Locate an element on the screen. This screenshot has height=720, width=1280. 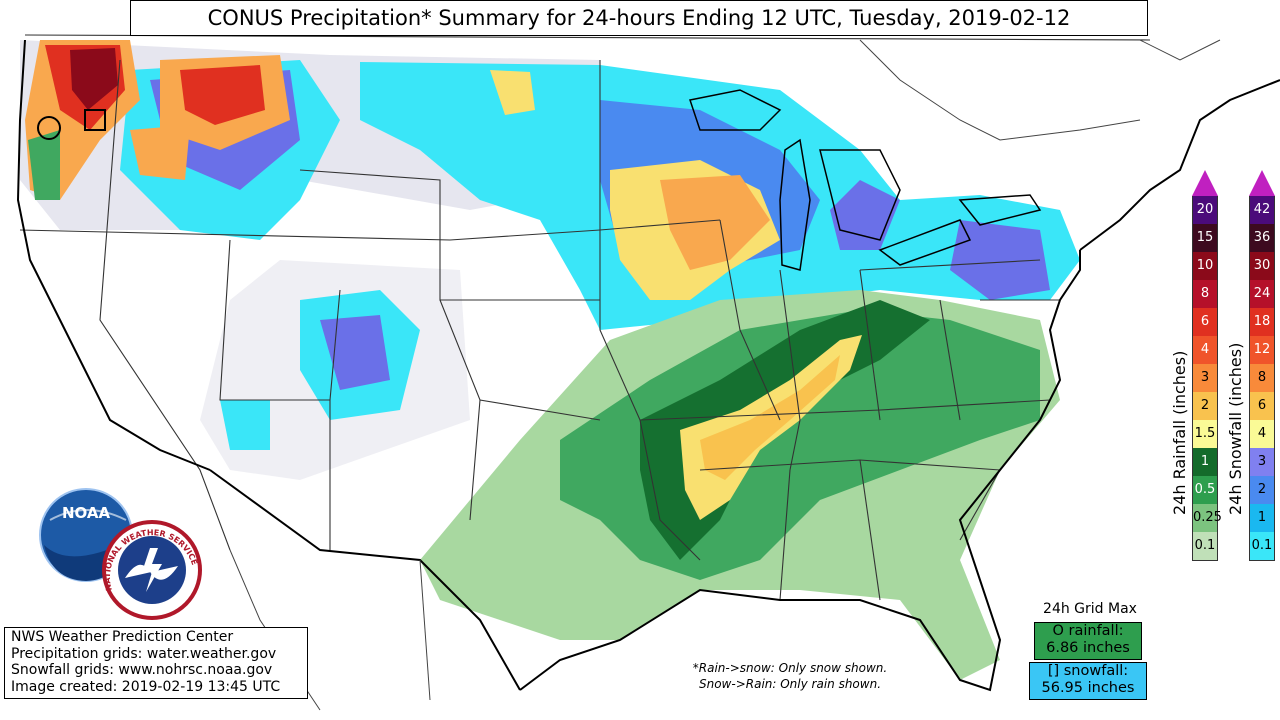
rainfall-colorbar: 20 15 10 8 6 4 3 2 1.5 1 0.5 0.25 0.1 is located at coordinates (1207, 415).